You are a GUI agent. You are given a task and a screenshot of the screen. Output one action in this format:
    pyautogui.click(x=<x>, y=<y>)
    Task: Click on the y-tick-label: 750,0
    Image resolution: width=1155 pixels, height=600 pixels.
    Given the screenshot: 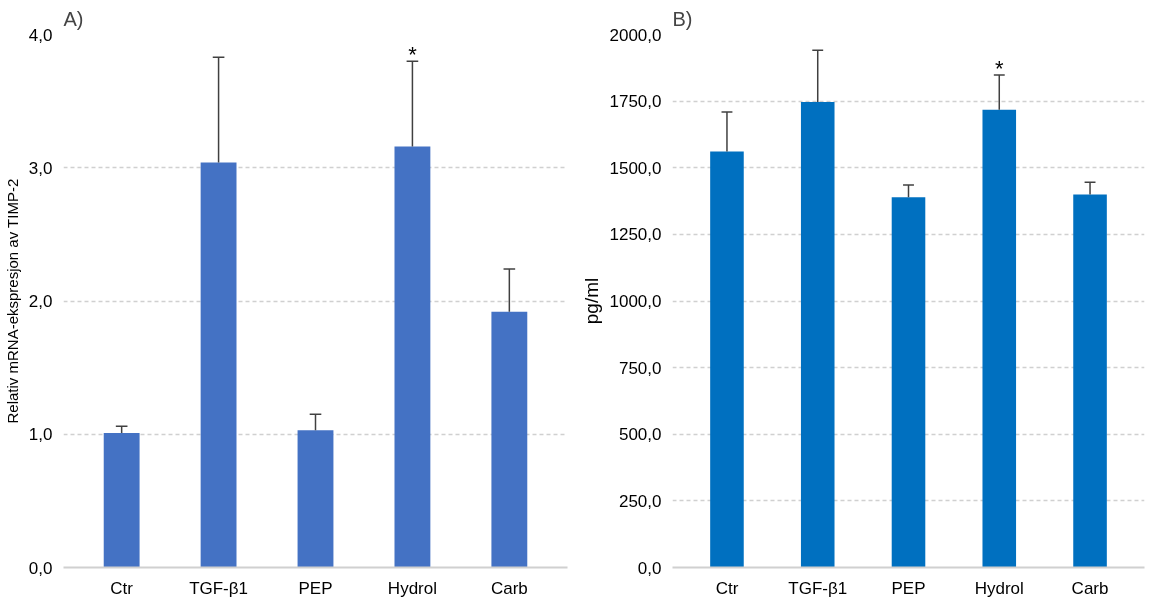 What is the action you would take?
    pyautogui.click(x=640, y=368)
    